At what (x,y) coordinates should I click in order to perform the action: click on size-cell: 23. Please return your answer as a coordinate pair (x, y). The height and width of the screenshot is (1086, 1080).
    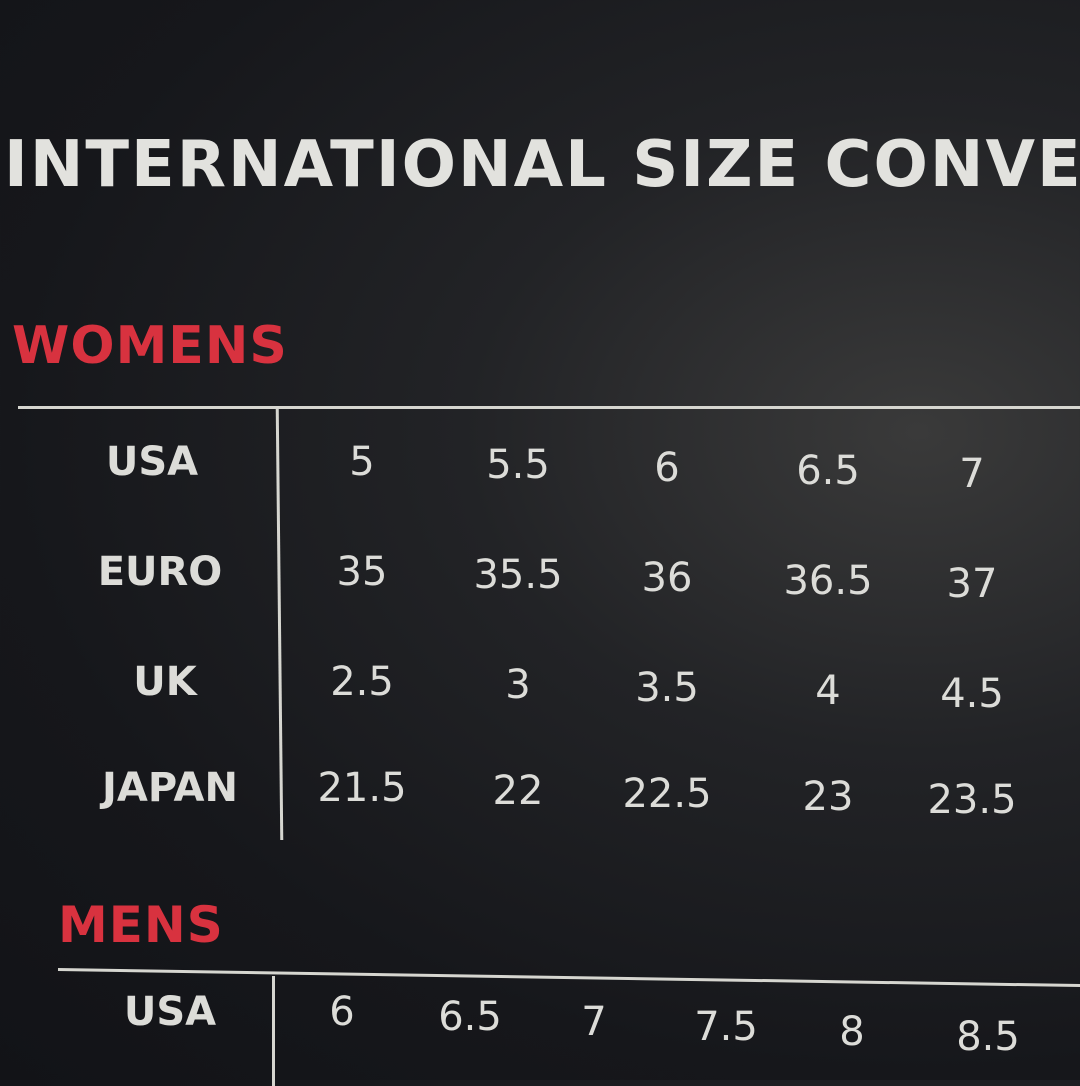
    Looking at the image, I should click on (828, 797).